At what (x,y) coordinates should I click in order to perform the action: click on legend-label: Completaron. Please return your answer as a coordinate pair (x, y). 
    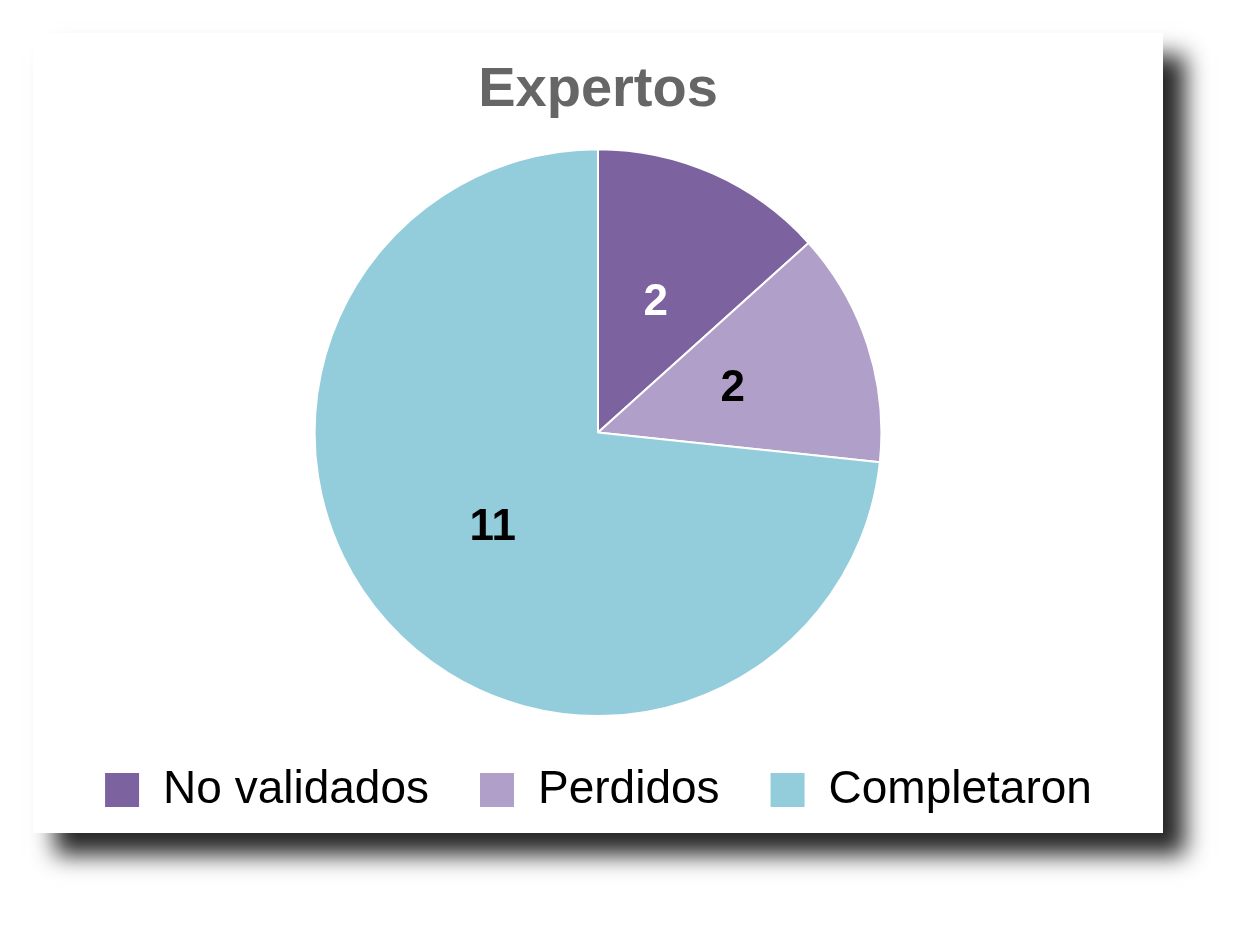
    Looking at the image, I should click on (960, 786).